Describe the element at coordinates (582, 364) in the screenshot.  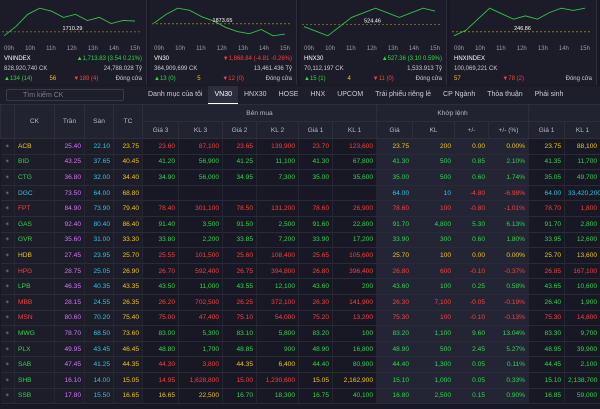
I see `quote-cell: 2,100` at that location.